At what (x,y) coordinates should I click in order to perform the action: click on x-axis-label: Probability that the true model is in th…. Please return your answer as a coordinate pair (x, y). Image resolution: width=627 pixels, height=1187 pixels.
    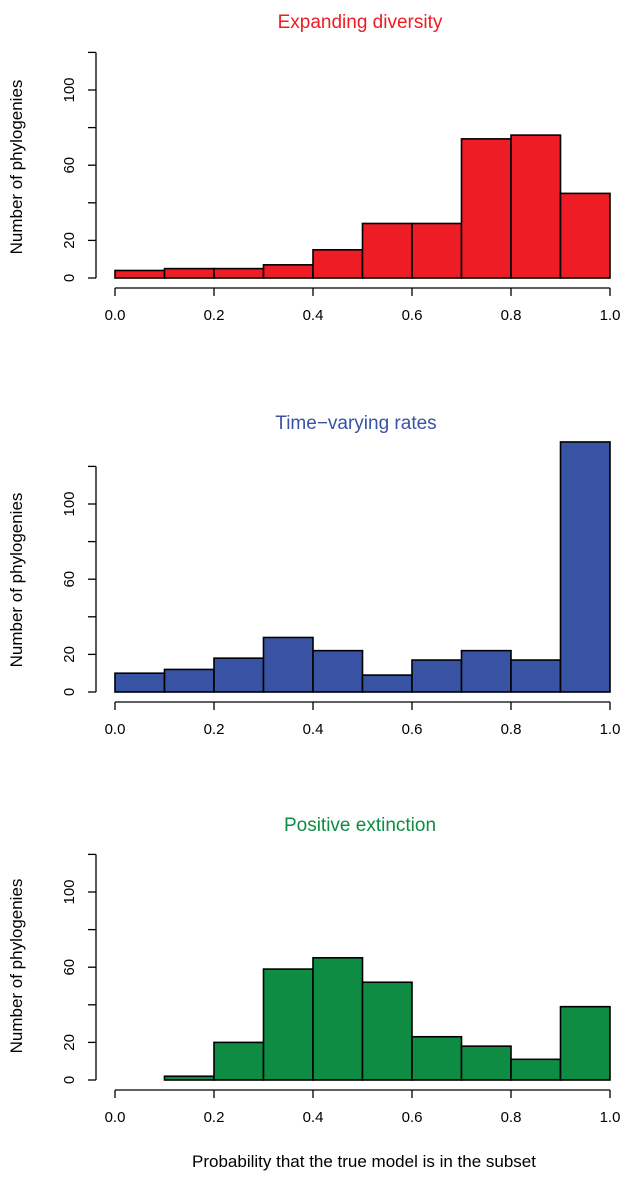
    Looking at the image, I should click on (364, 1161).